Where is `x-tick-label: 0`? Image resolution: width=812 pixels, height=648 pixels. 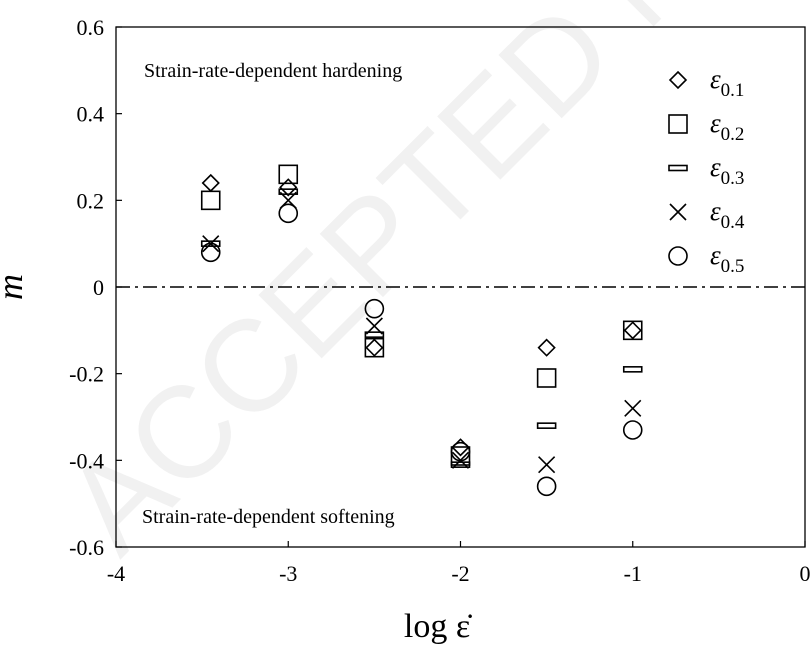 x-tick-label: 0 is located at coordinates (805, 573).